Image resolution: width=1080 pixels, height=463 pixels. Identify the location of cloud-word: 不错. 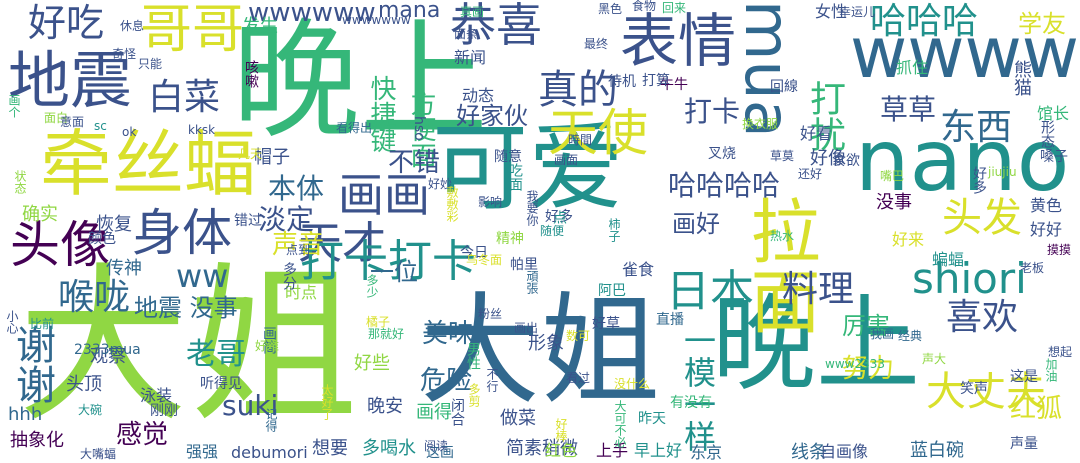
(414, 163).